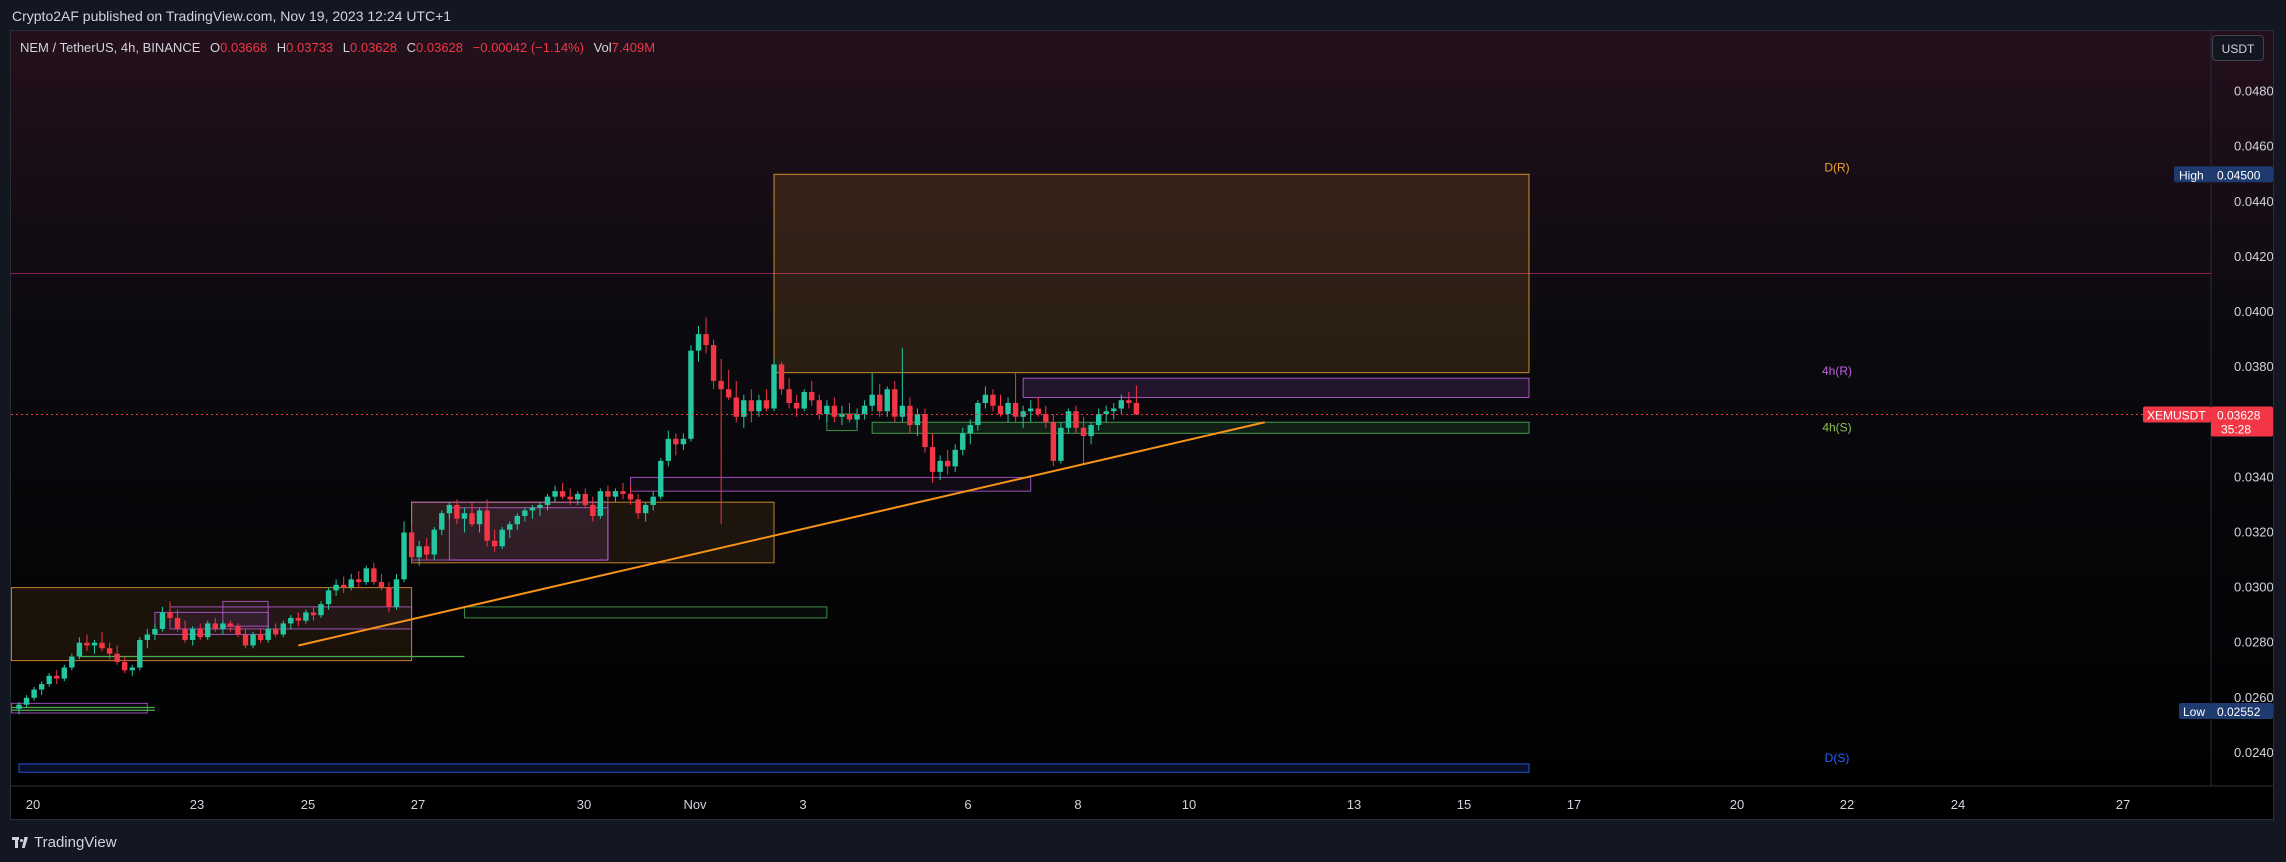 Image resolution: width=2286 pixels, height=862 pixels. Describe the element at coordinates (2253, 697) in the screenshot. I see `price-tick-label: 0.02600` at that location.